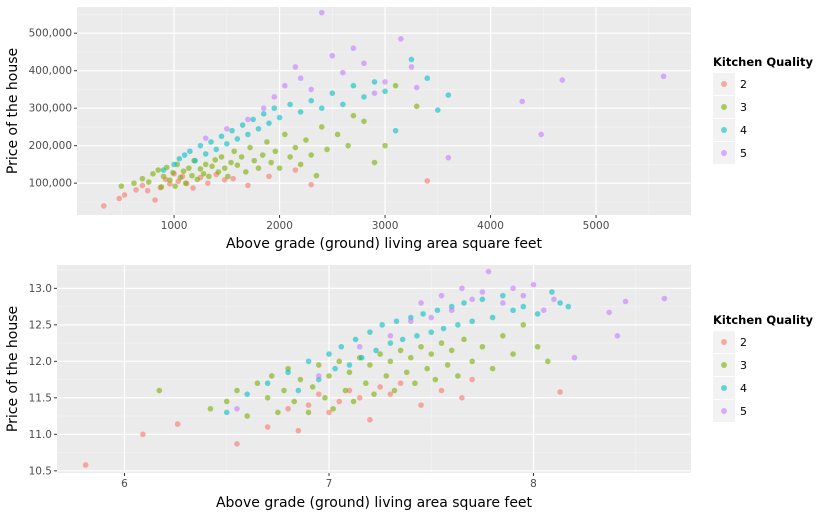 This screenshot has height=518, width=824. Describe the element at coordinates (50, 184) in the screenshot. I see `y-tick-label: 100,000` at that location.